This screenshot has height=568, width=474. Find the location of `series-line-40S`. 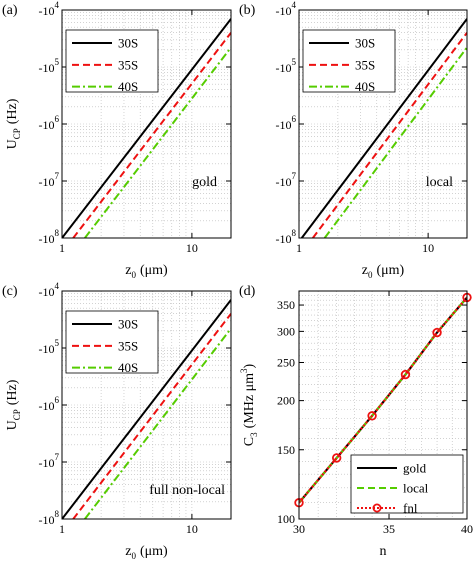

series-line-40S is located at coordinates (395, 142).